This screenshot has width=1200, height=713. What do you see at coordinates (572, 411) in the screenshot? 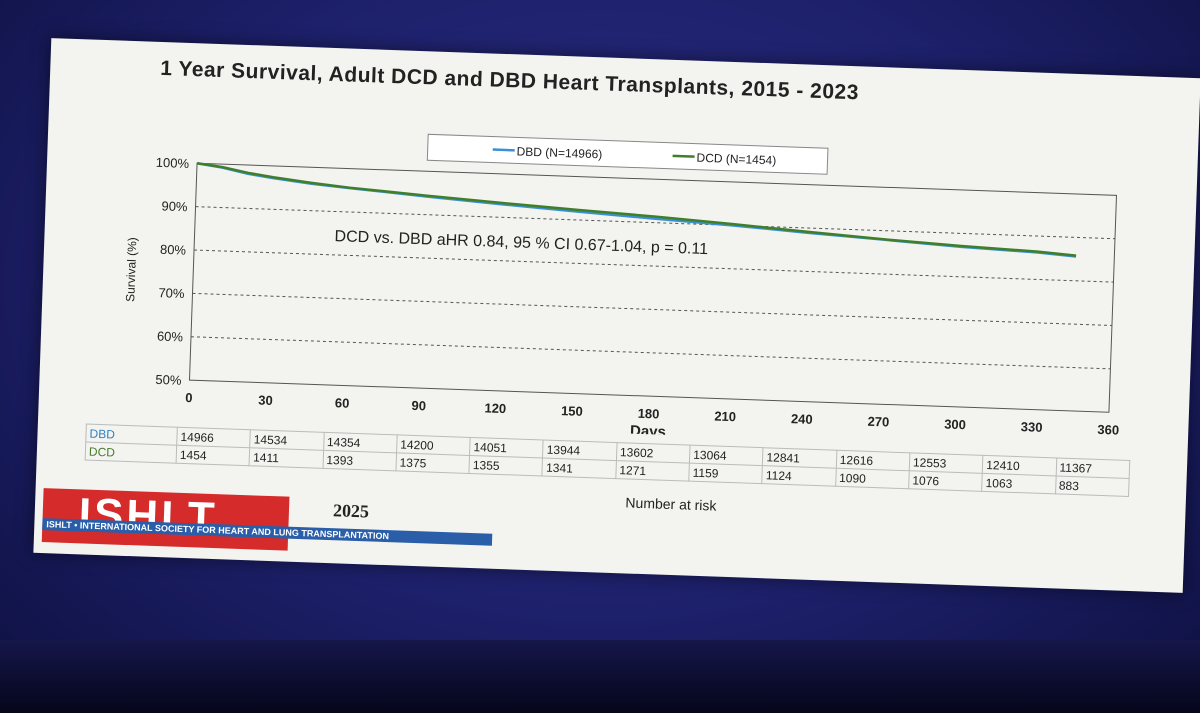
I see `x-tick-label: 150` at bounding box center [572, 411].